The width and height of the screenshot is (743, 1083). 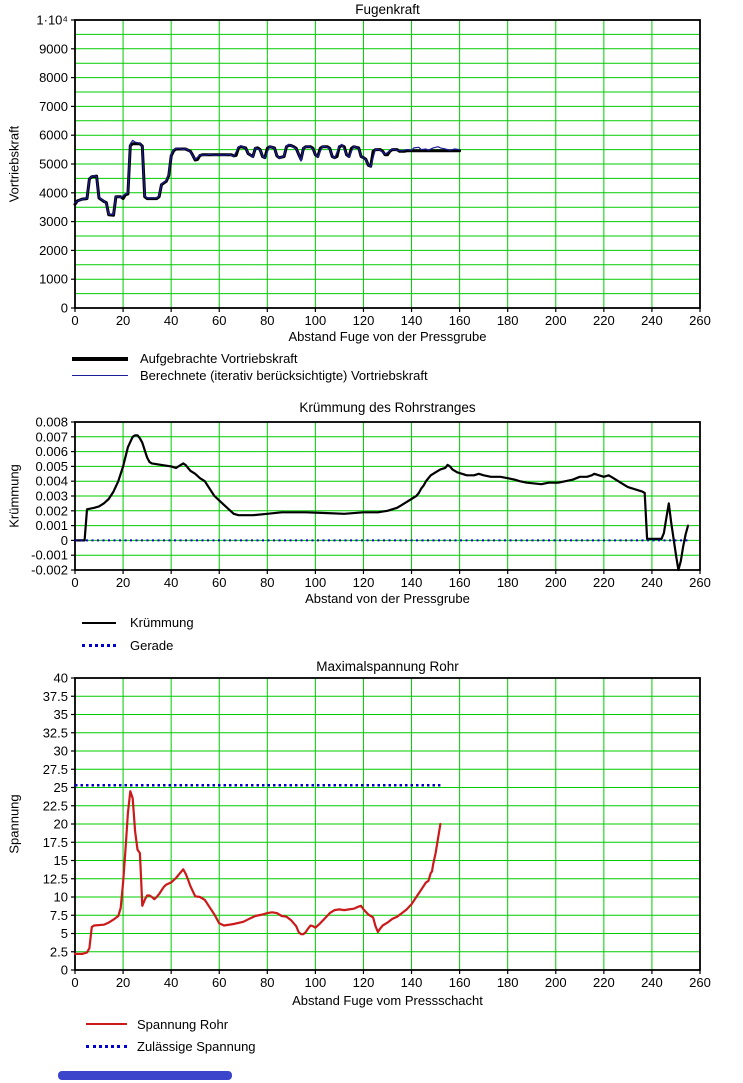 What do you see at coordinates (59, 951) in the screenshot?
I see `svg-text: 2.5` at bounding box center [59, 951].